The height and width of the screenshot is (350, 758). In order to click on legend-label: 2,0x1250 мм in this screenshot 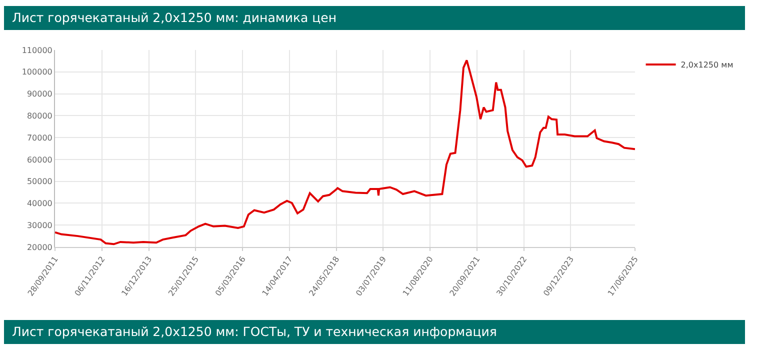, I will do `click(707, 65)`.